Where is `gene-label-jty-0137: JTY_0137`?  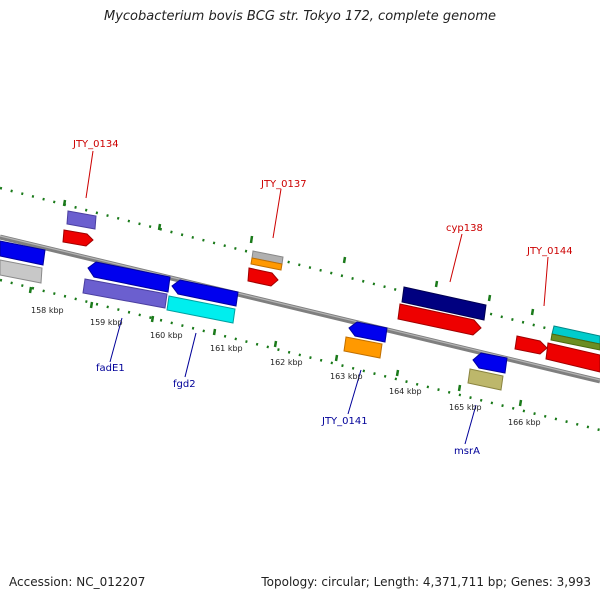 gene-label-jty-0137: JTY_0137 is located at coordinates (283, 184).